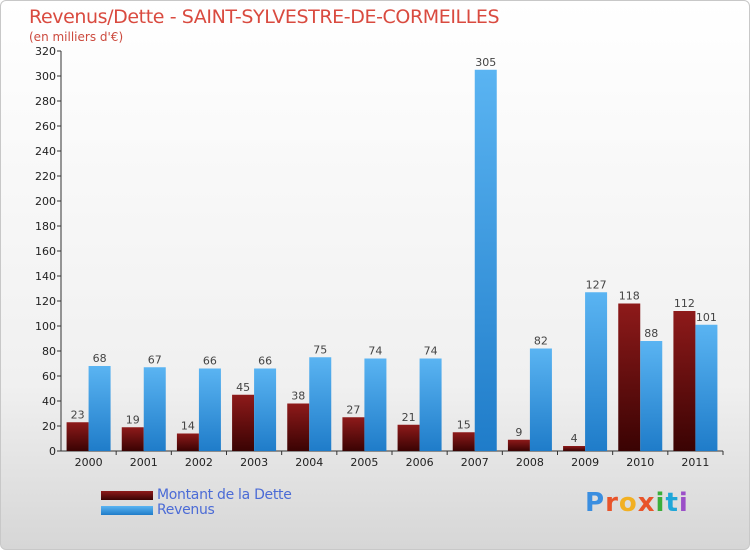 This screenshot has height=550, width=750. What do you see at coordinates (541, 341) in the screenshot?
I see `data-label-revenue: 82` at bounding box center [541, 341].